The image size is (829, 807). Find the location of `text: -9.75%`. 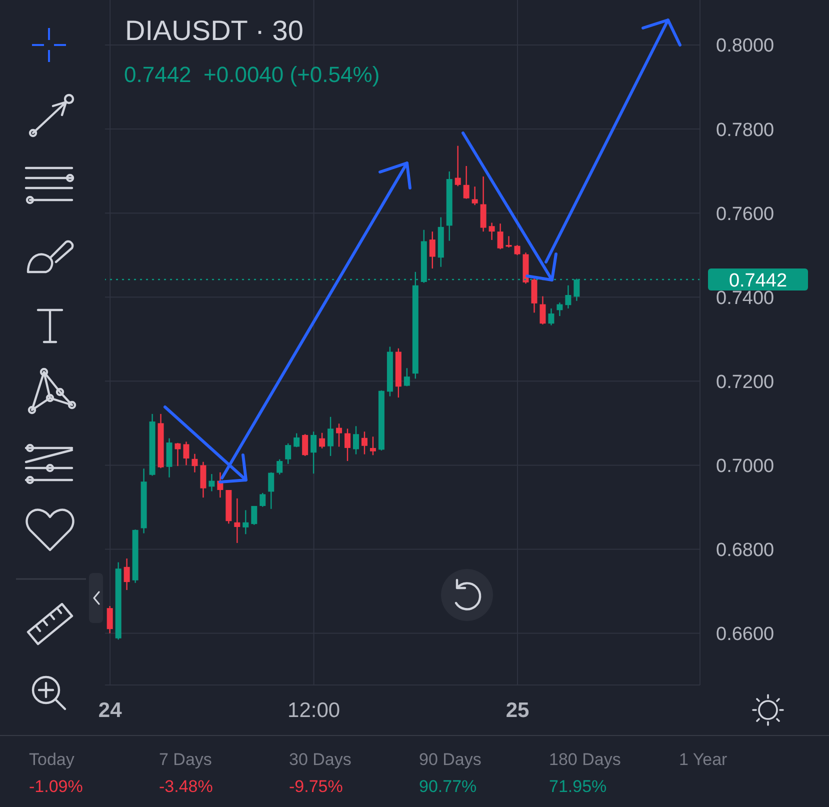

text: -9.75% is located at coordinates (316, 787).